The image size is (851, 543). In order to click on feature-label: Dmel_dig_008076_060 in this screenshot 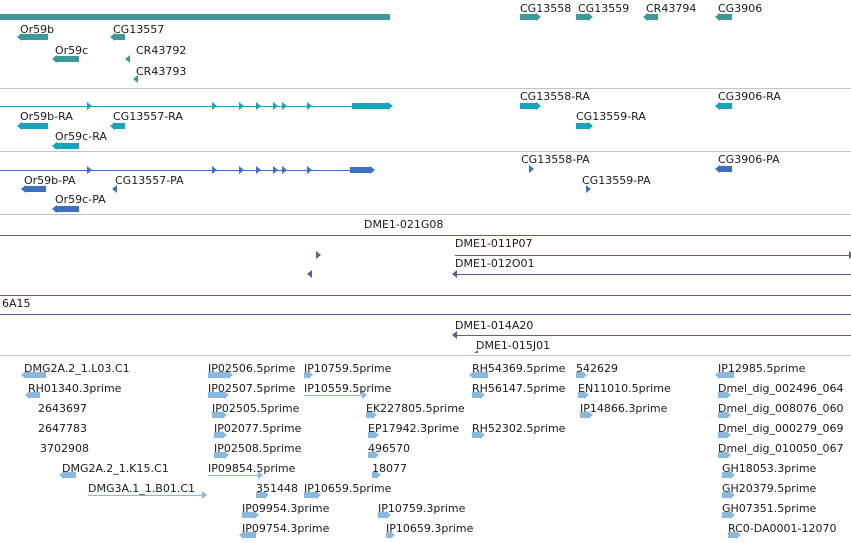, I will do `click(781, 408)`.